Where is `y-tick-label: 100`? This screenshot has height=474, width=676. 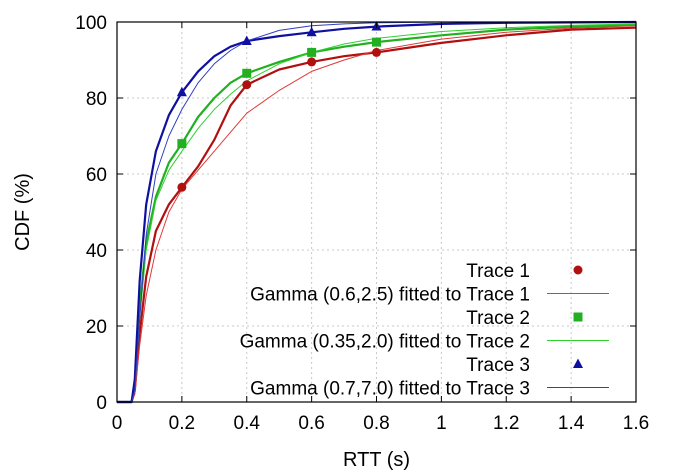 y-tick-label: 100 is located at coordinates (91, 23).